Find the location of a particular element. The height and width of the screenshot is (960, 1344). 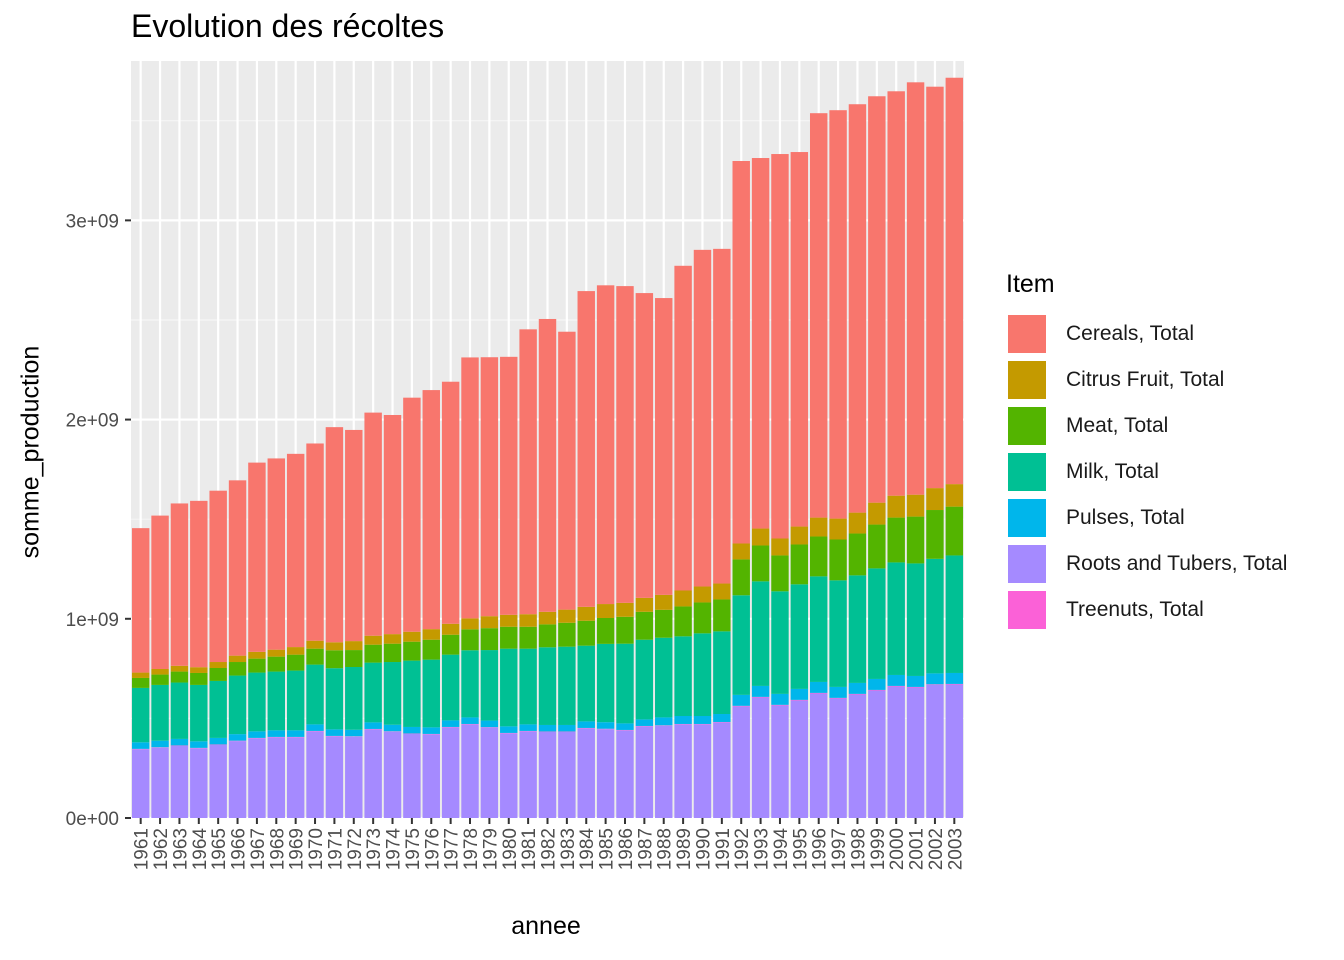

x-tick-label: 1982 is located at coordinates (549, 849).